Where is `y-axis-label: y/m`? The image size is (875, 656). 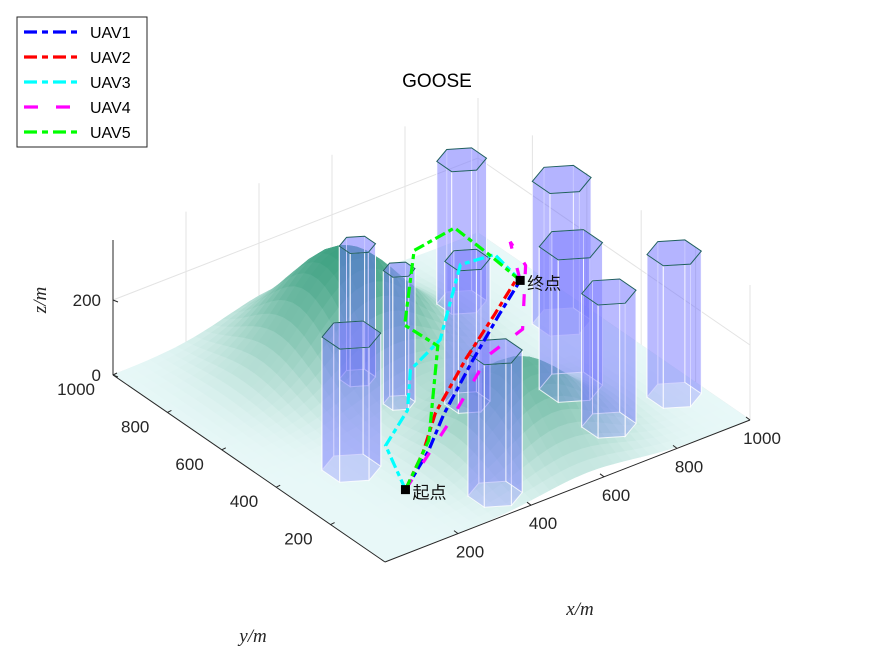
y-axis-label: y/m is located at coordinates (251, 636).